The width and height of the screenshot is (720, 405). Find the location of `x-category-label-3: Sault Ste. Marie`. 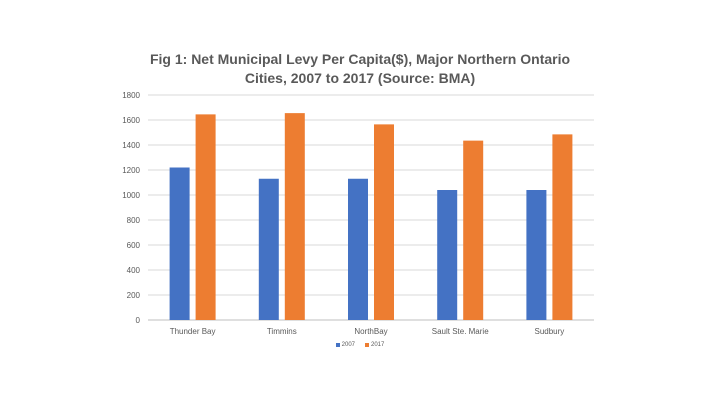

x-category-label-3: Sault Ste. Marie is located at coordinates (460, 331).